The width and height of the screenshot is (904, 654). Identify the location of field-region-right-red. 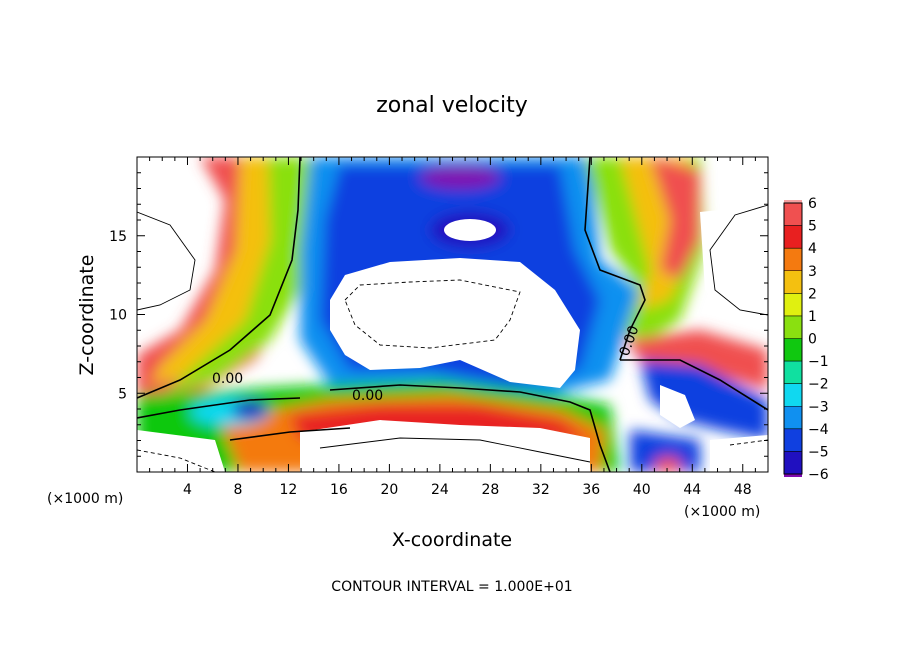
(675, 218).